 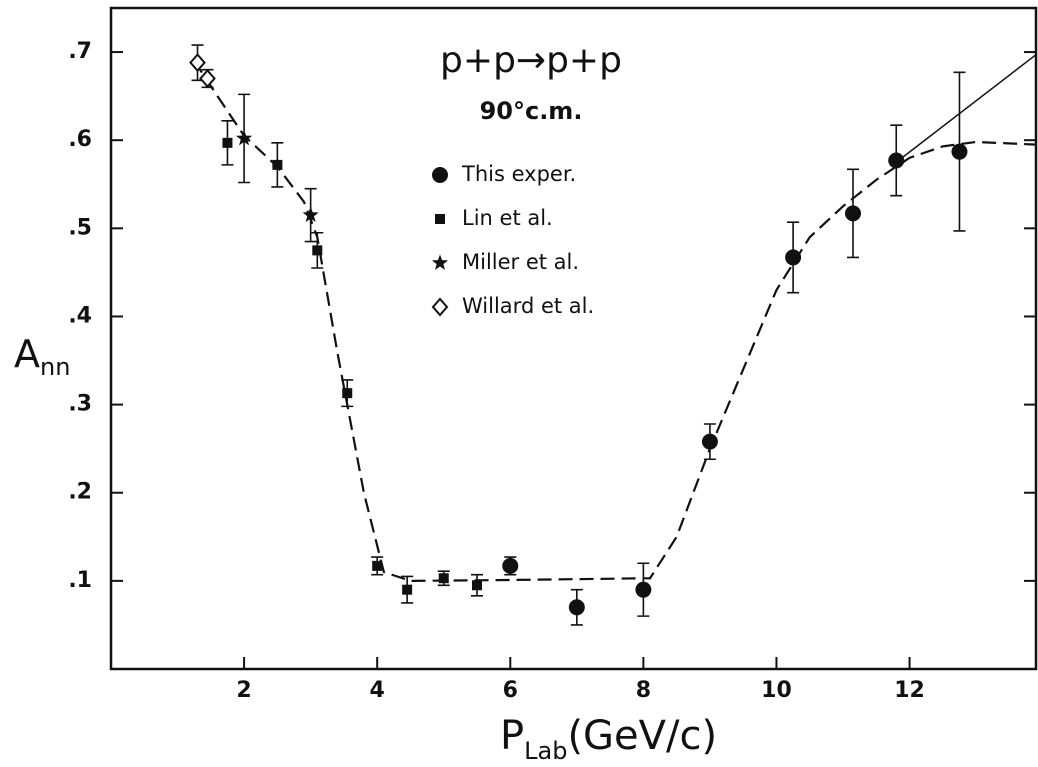 I want to click on chart-title: p+p→p+p, so click(x=531, y=60).